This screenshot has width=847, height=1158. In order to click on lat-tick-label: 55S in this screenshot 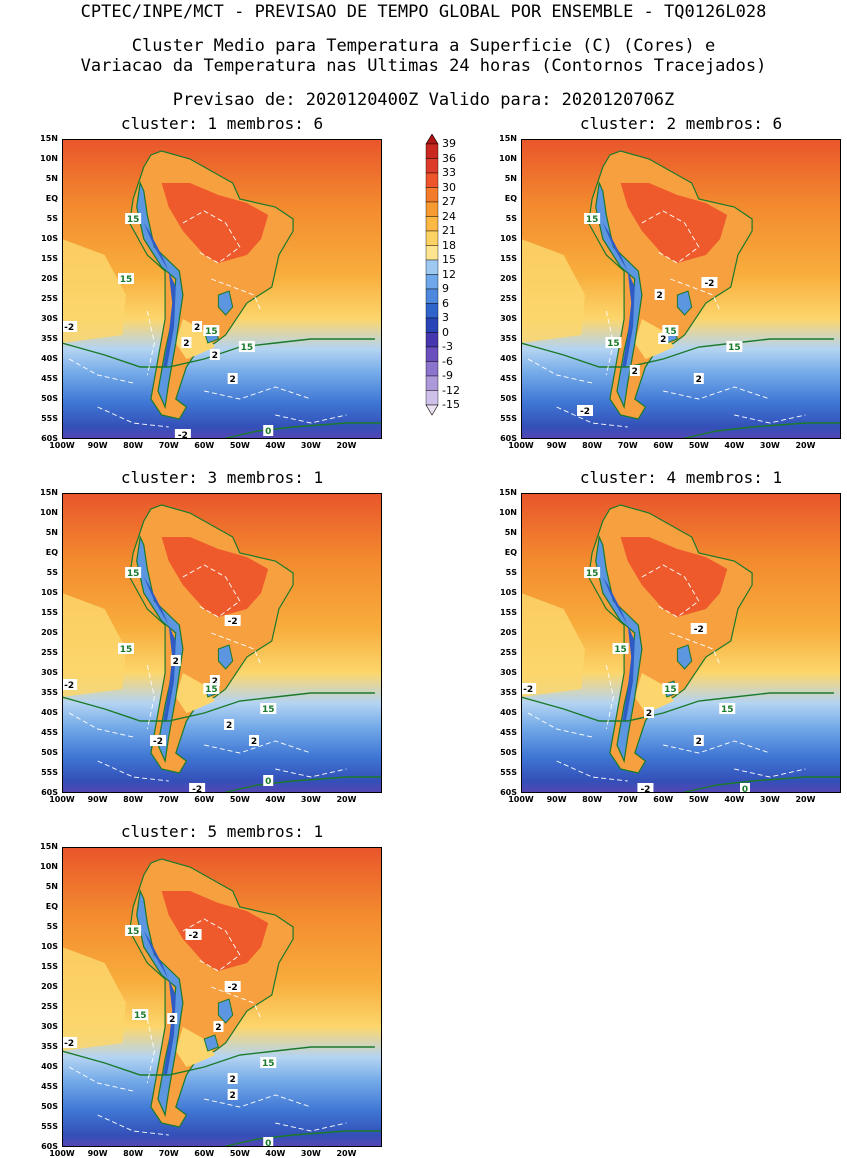, I will do `click(49, 772)`.